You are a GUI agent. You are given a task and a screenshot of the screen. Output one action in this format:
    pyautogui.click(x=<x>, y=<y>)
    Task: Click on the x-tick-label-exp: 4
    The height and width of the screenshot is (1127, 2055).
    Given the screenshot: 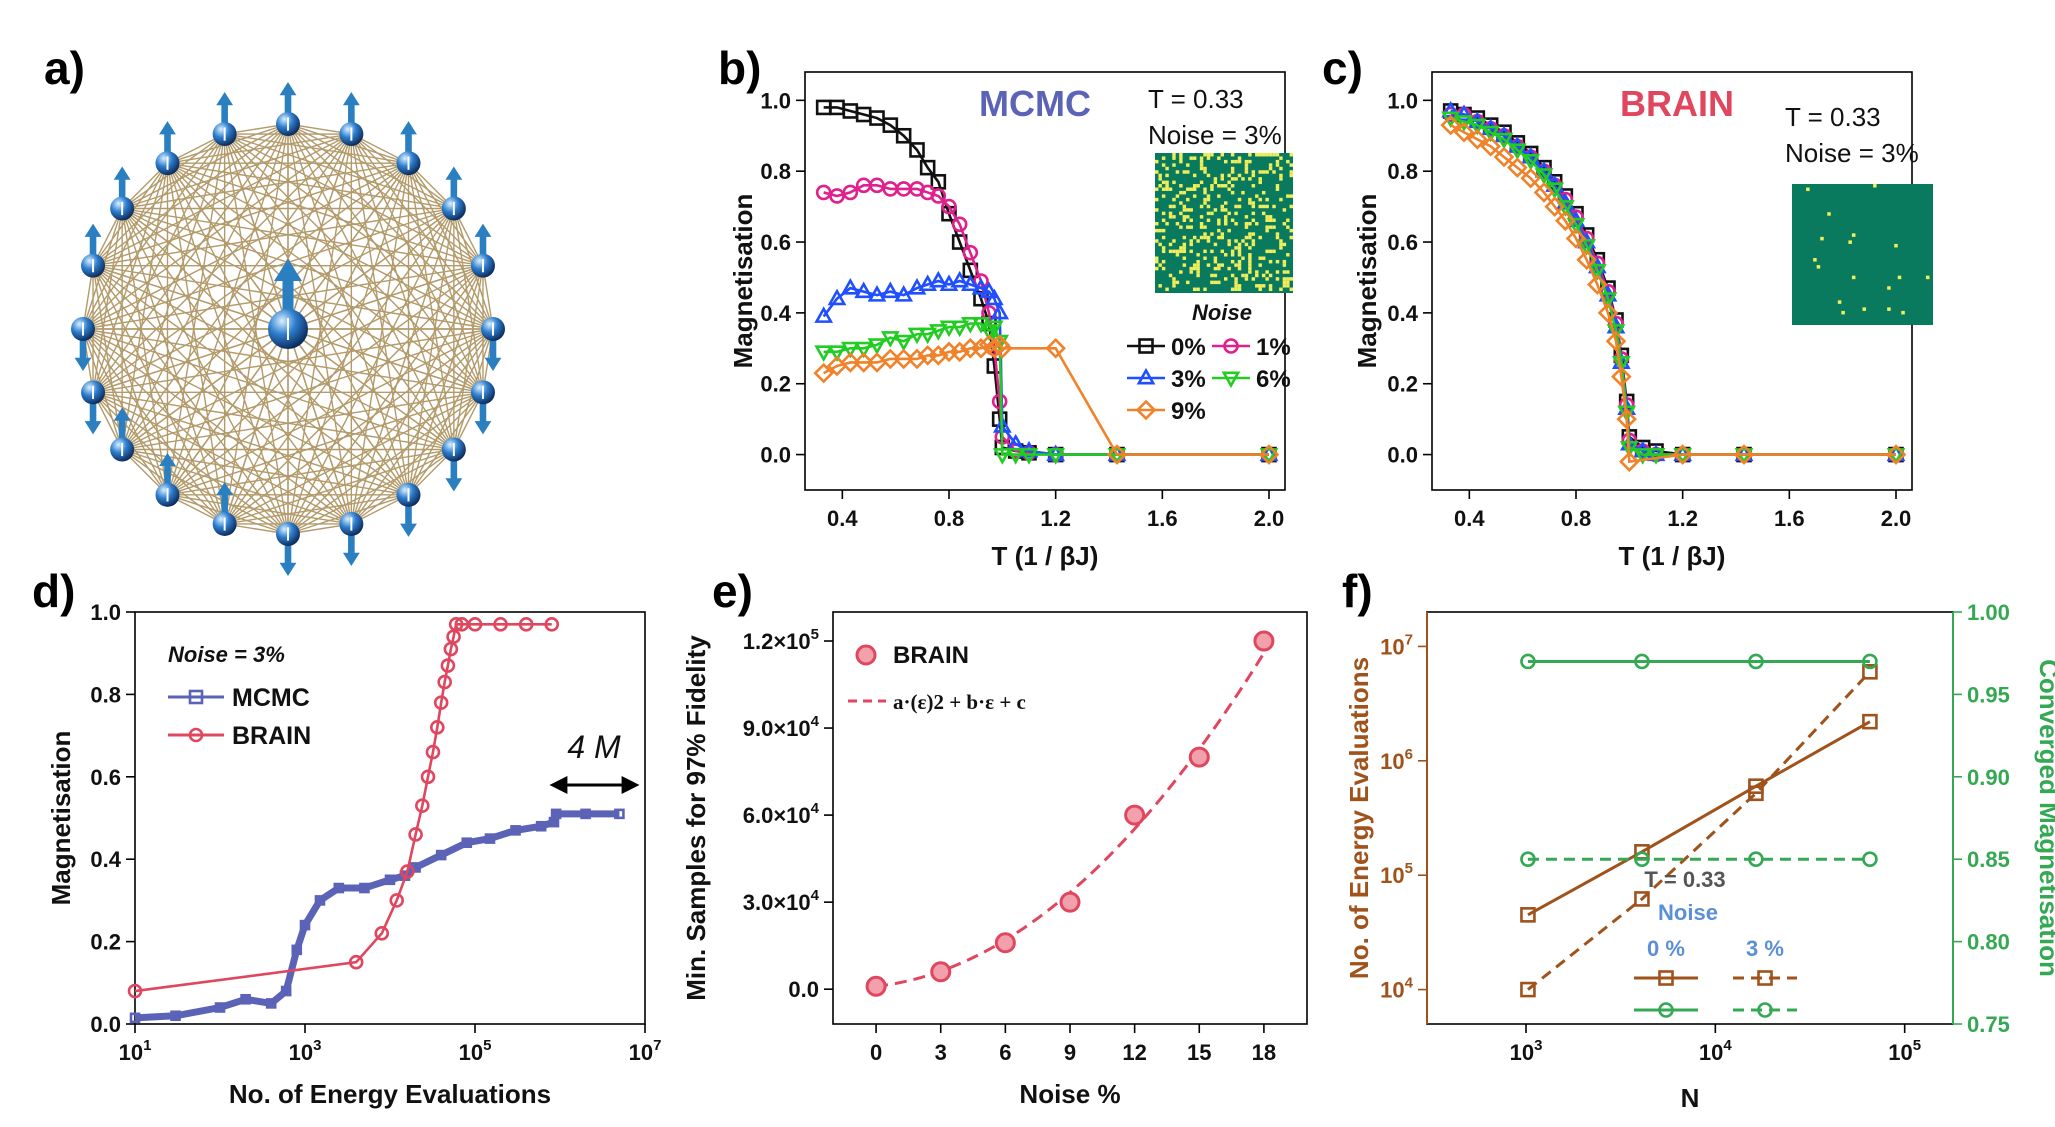 What is the action you would take?
    pyautogui.click(x=1727, y=1045)
    